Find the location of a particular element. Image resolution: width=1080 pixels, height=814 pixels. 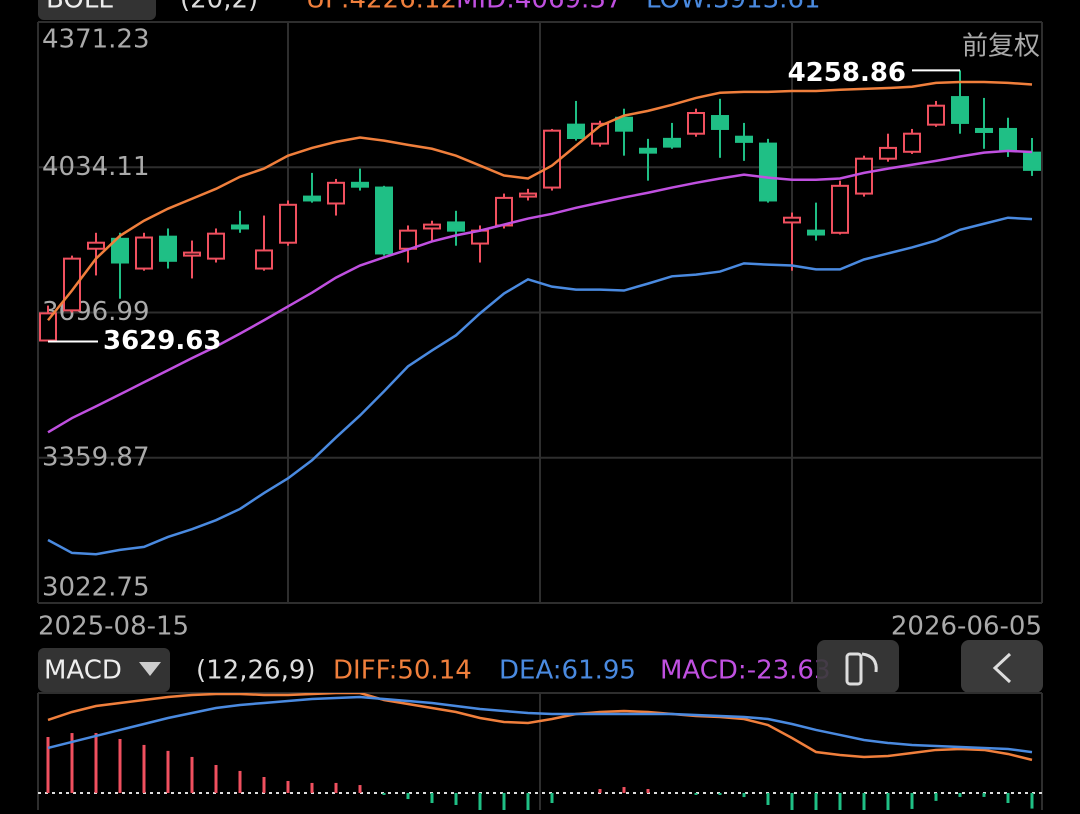

back-icon is located at coordinates (1002, 668).